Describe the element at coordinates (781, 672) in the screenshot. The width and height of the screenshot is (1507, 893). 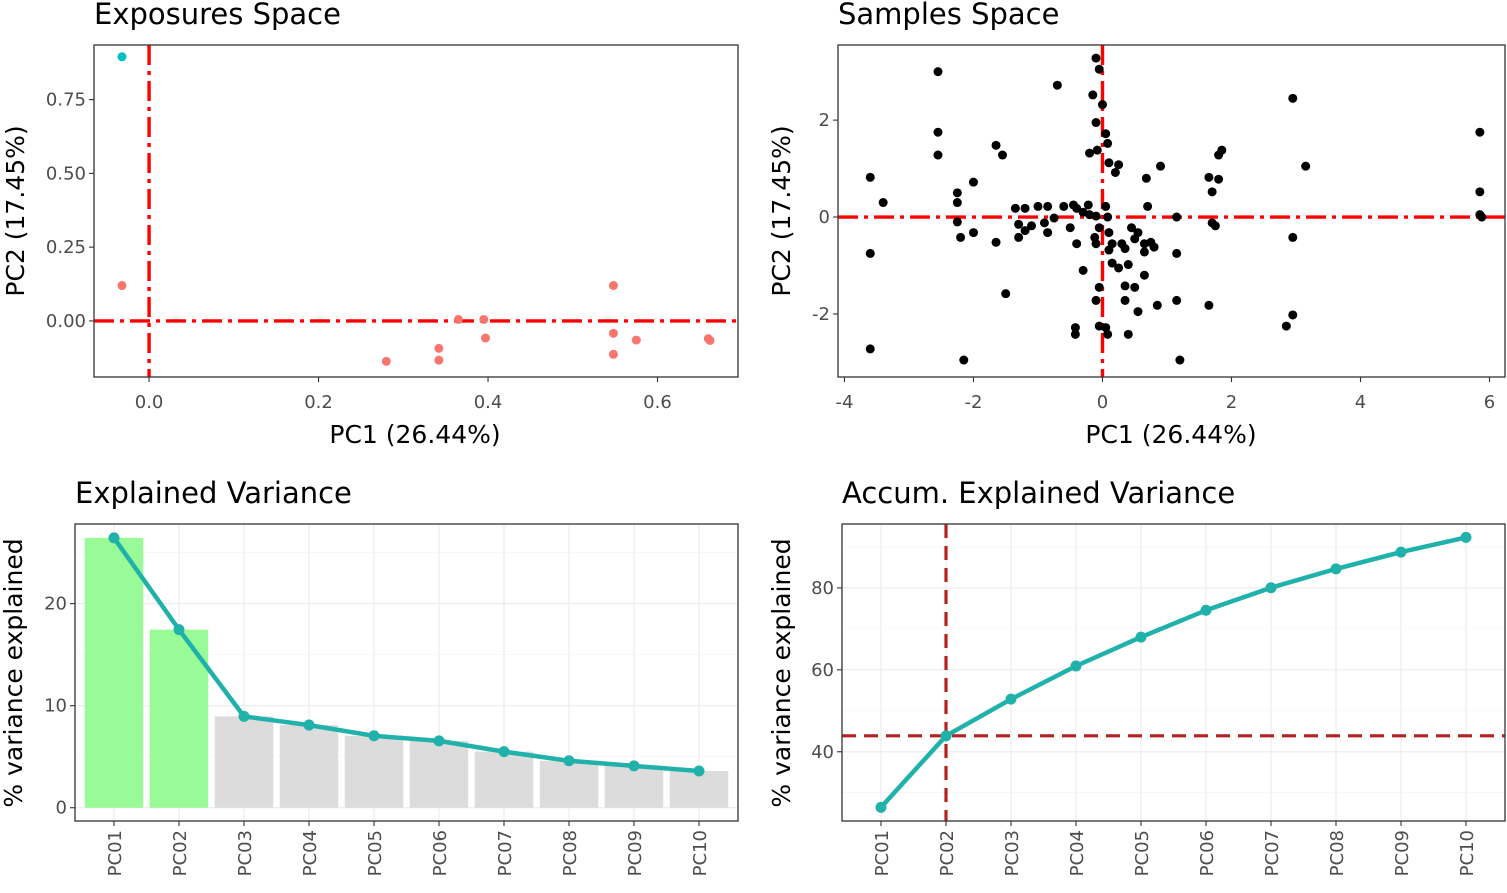
I see `y-axis-title: % variance explained` at that location.